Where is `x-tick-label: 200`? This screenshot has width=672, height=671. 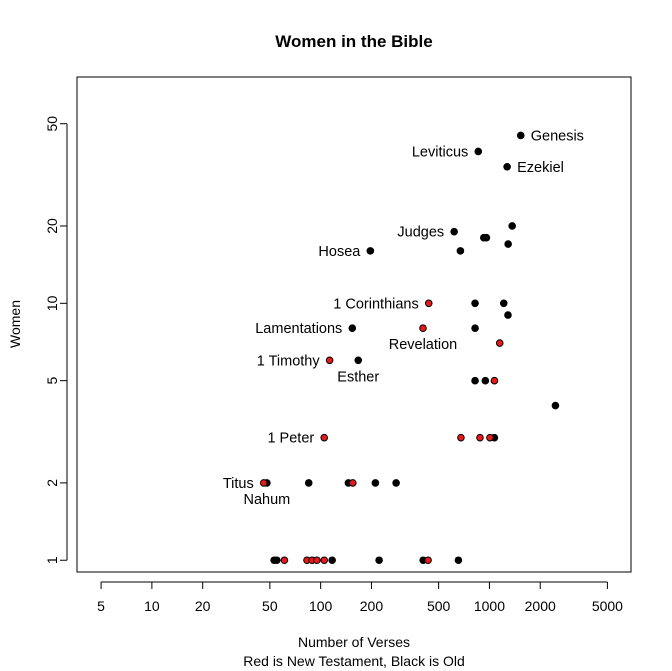 x-tick-label: 200 is located at coordinates (372, 606).